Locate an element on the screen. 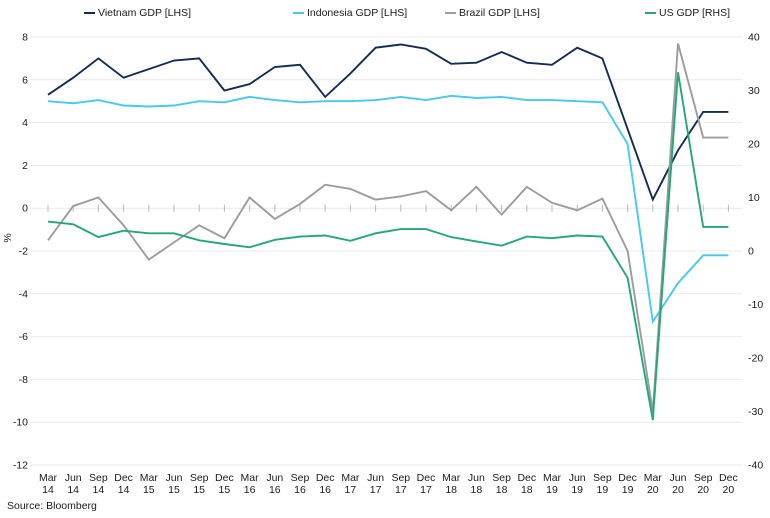 The image size is (770, 518). svg-text: 8 is located at coordinates (25, 38).